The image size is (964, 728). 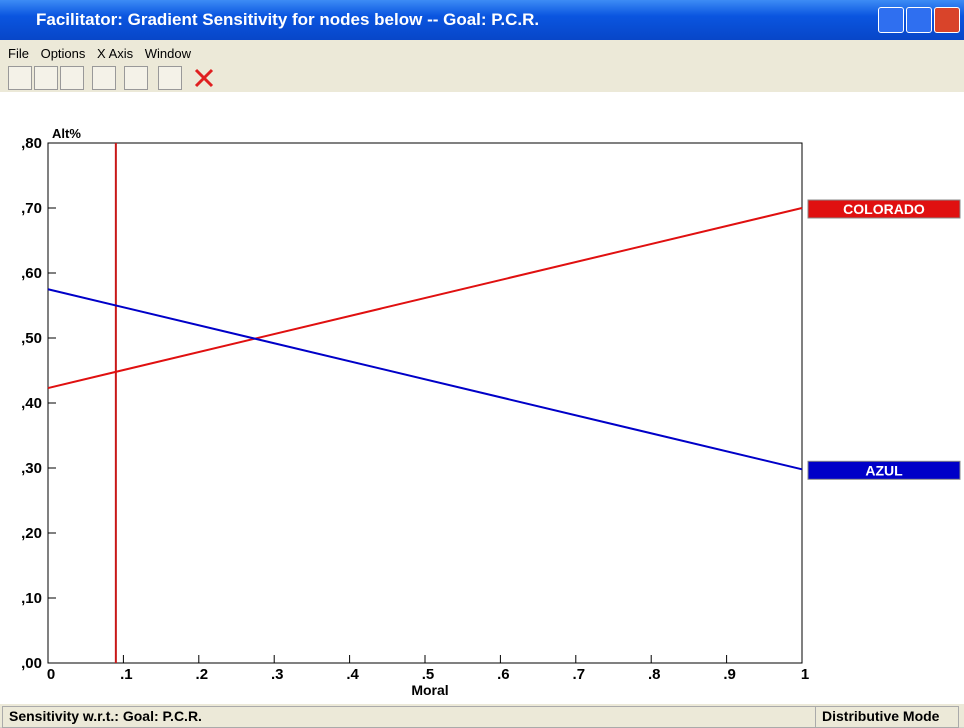 I want to click on x-tick-label: .5, so click(x=428, y=674).